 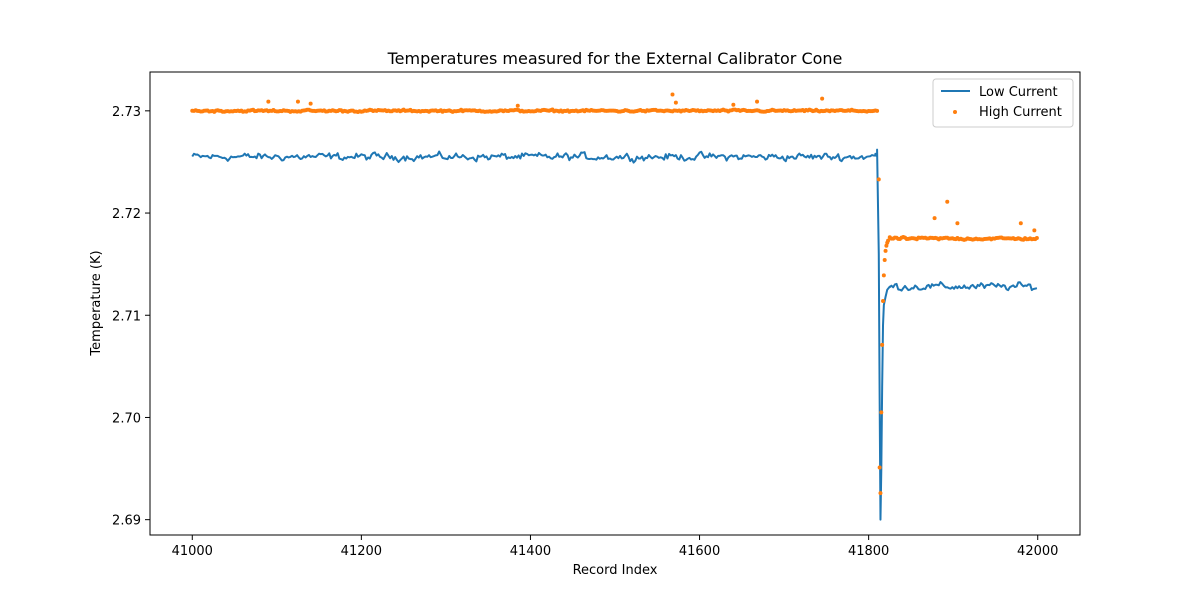 I want to click on y-tick-label: 2.70, so click(x=126, y=418).